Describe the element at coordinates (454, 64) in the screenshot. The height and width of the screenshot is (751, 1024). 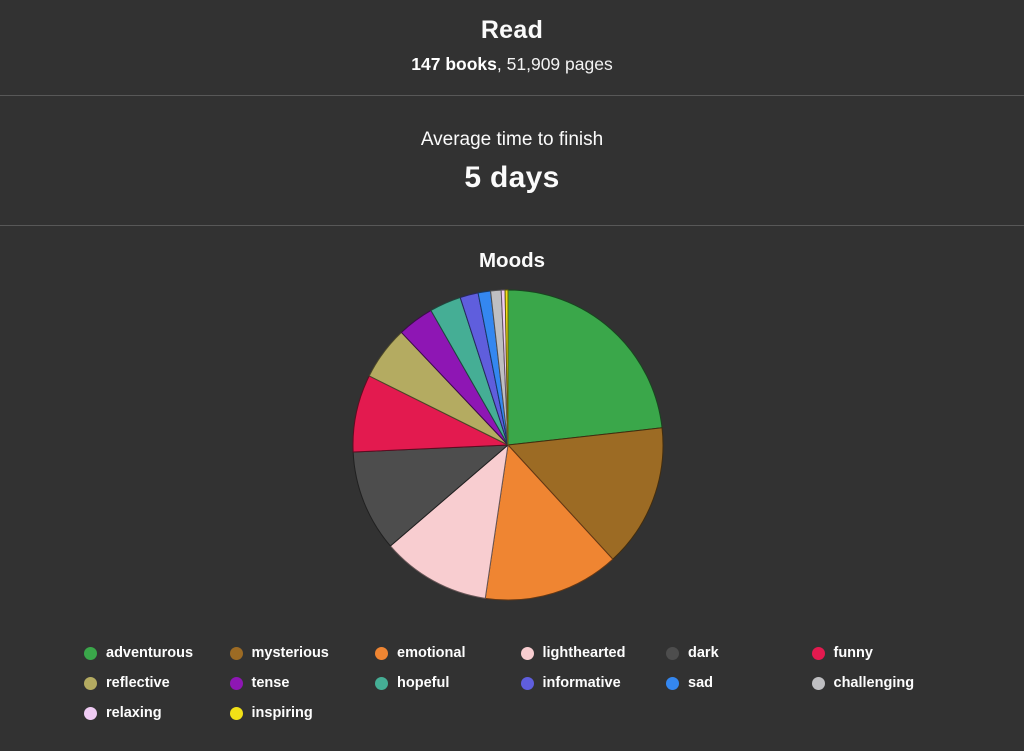
I see `books-count: 147 books` at that location.